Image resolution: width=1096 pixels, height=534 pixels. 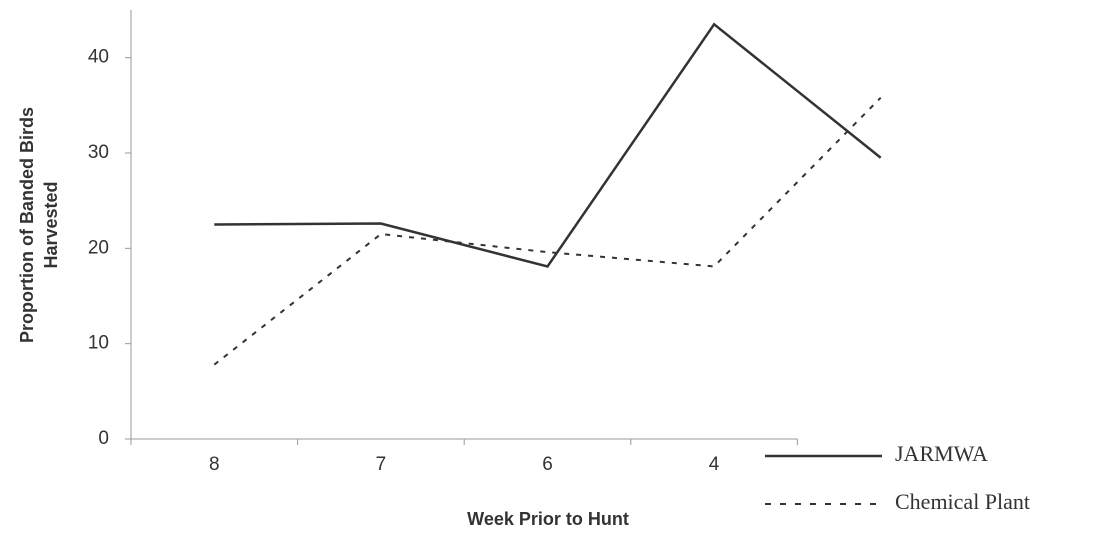 What do you see at coordinates (714, 464) in the screenshot?
I see `x-tick-label: 4` at bounding box center [714, 464].